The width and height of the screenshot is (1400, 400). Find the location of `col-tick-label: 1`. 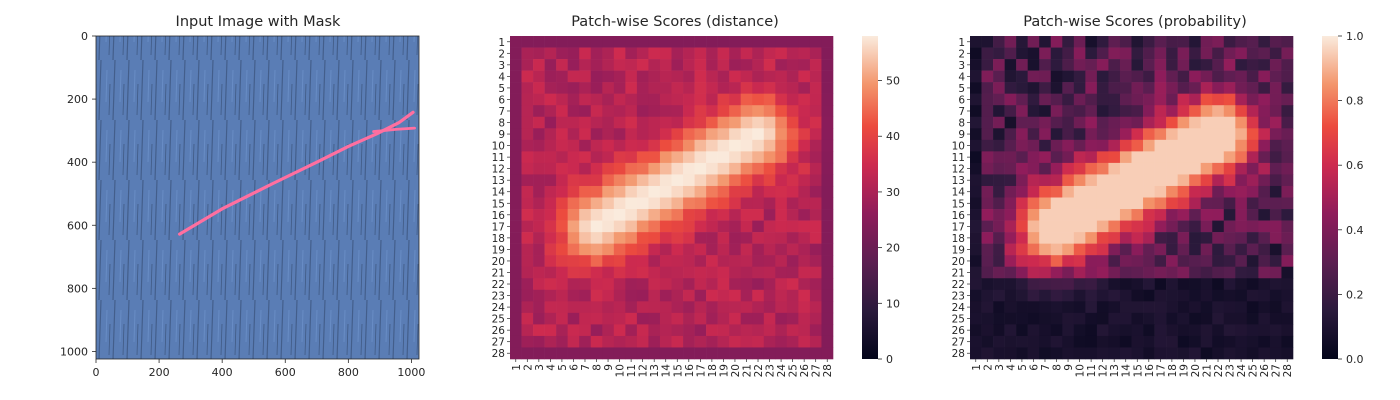

col-tick-label: 1 is located at coordinates (517, 367).